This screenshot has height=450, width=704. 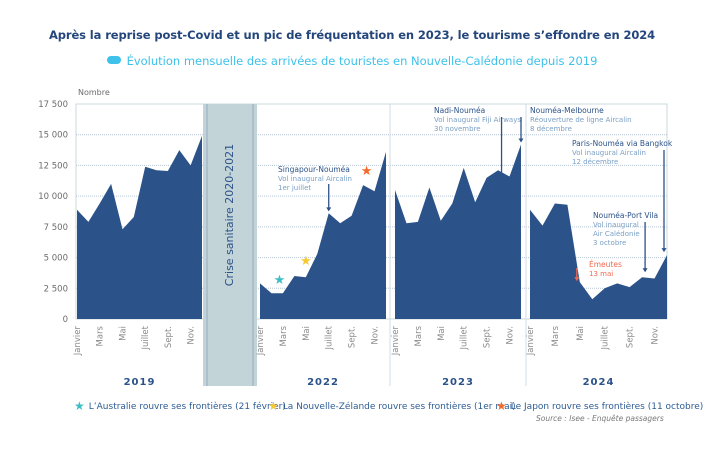 I want to click on annotation-text: 8 décembre, so click(x=551, y=129).